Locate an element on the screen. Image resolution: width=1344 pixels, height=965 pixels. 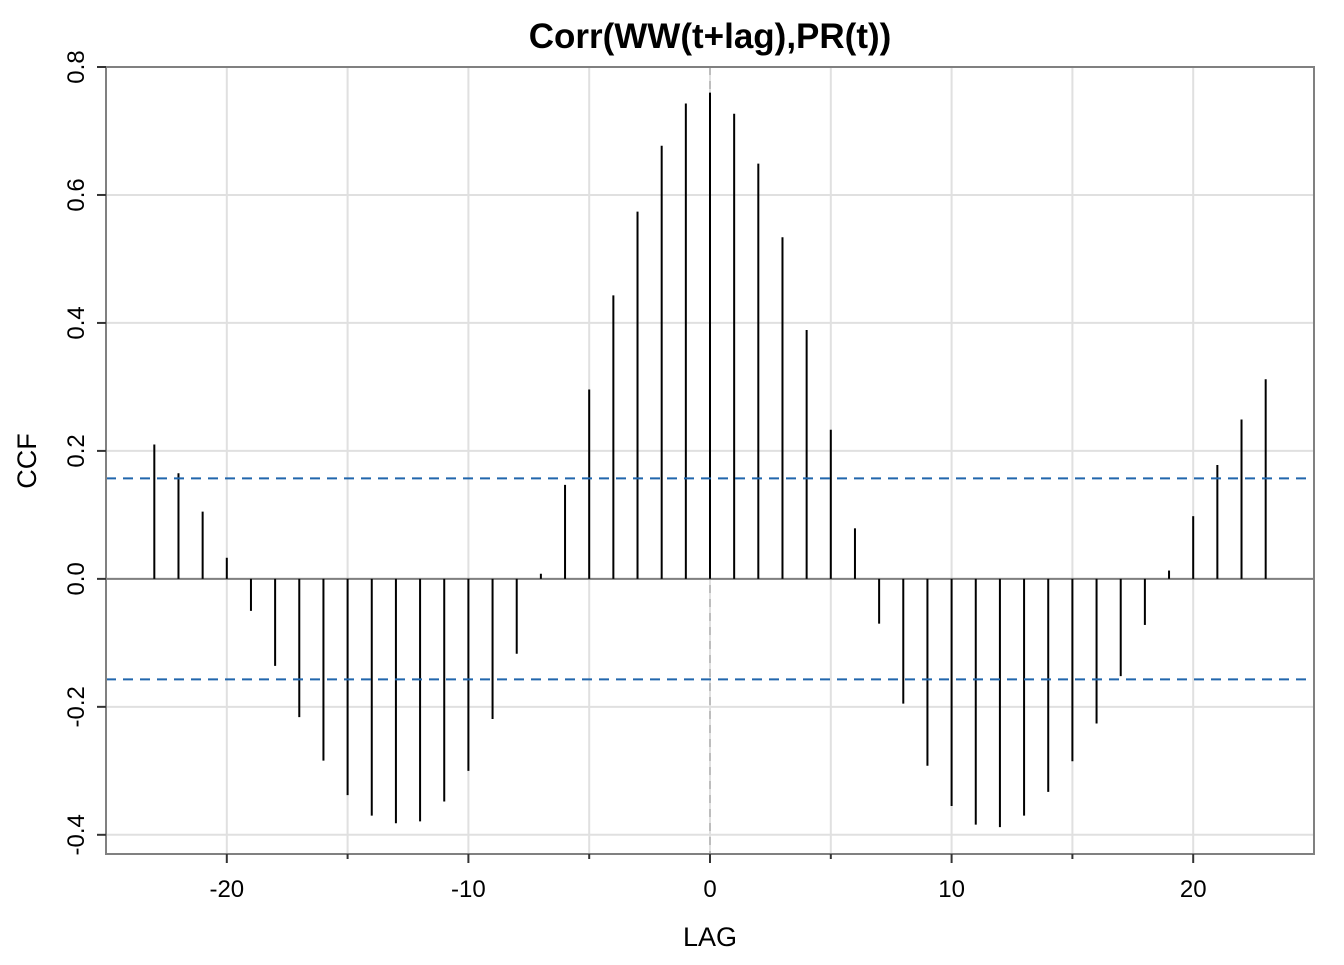
y-tick-label: 0.8 is located at coordinates (76, 66).